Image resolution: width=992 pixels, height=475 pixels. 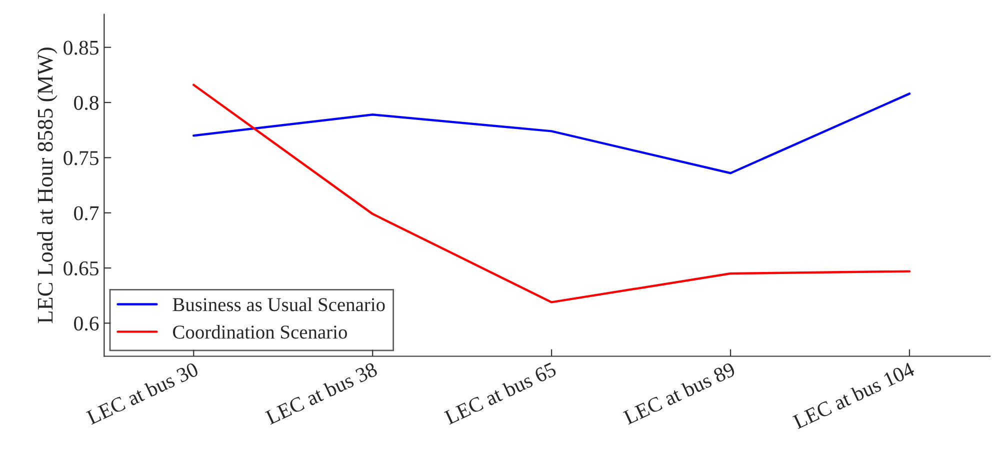 I want to click on x-tick-label: LEC at bus 89, so click(x=679, y=393).